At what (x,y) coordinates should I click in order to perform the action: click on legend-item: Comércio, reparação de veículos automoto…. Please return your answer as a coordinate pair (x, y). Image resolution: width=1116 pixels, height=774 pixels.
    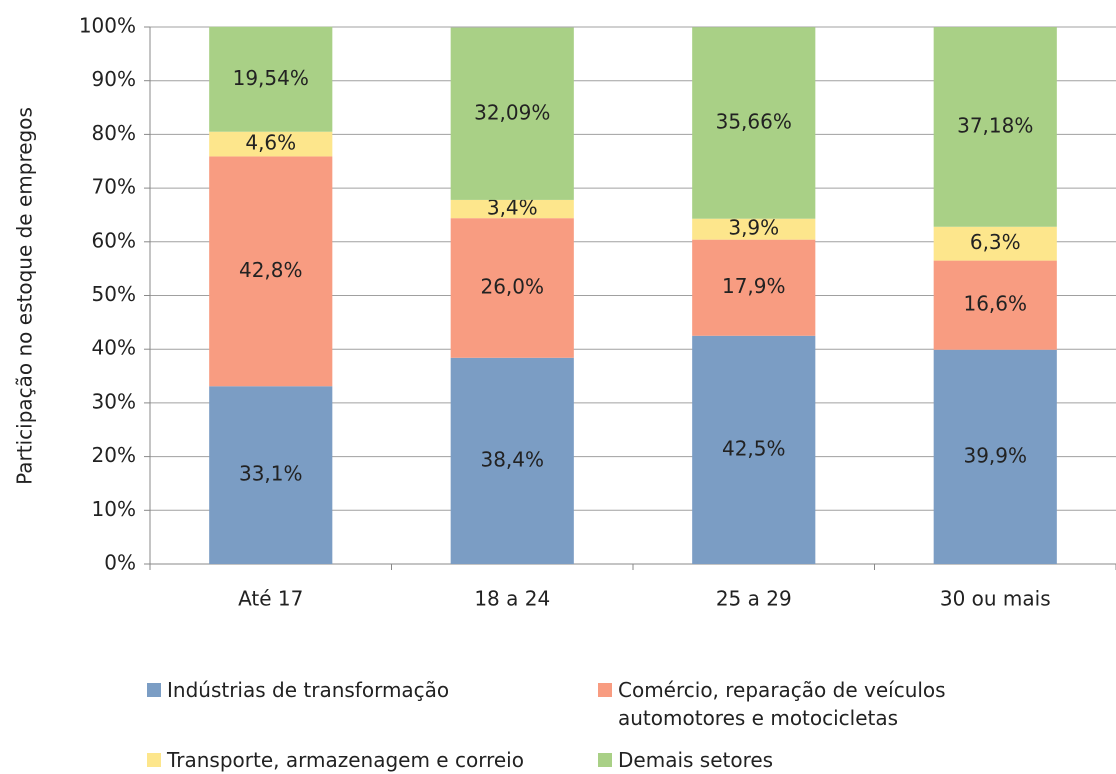
    Looking at the image, I should click on (798, 704).